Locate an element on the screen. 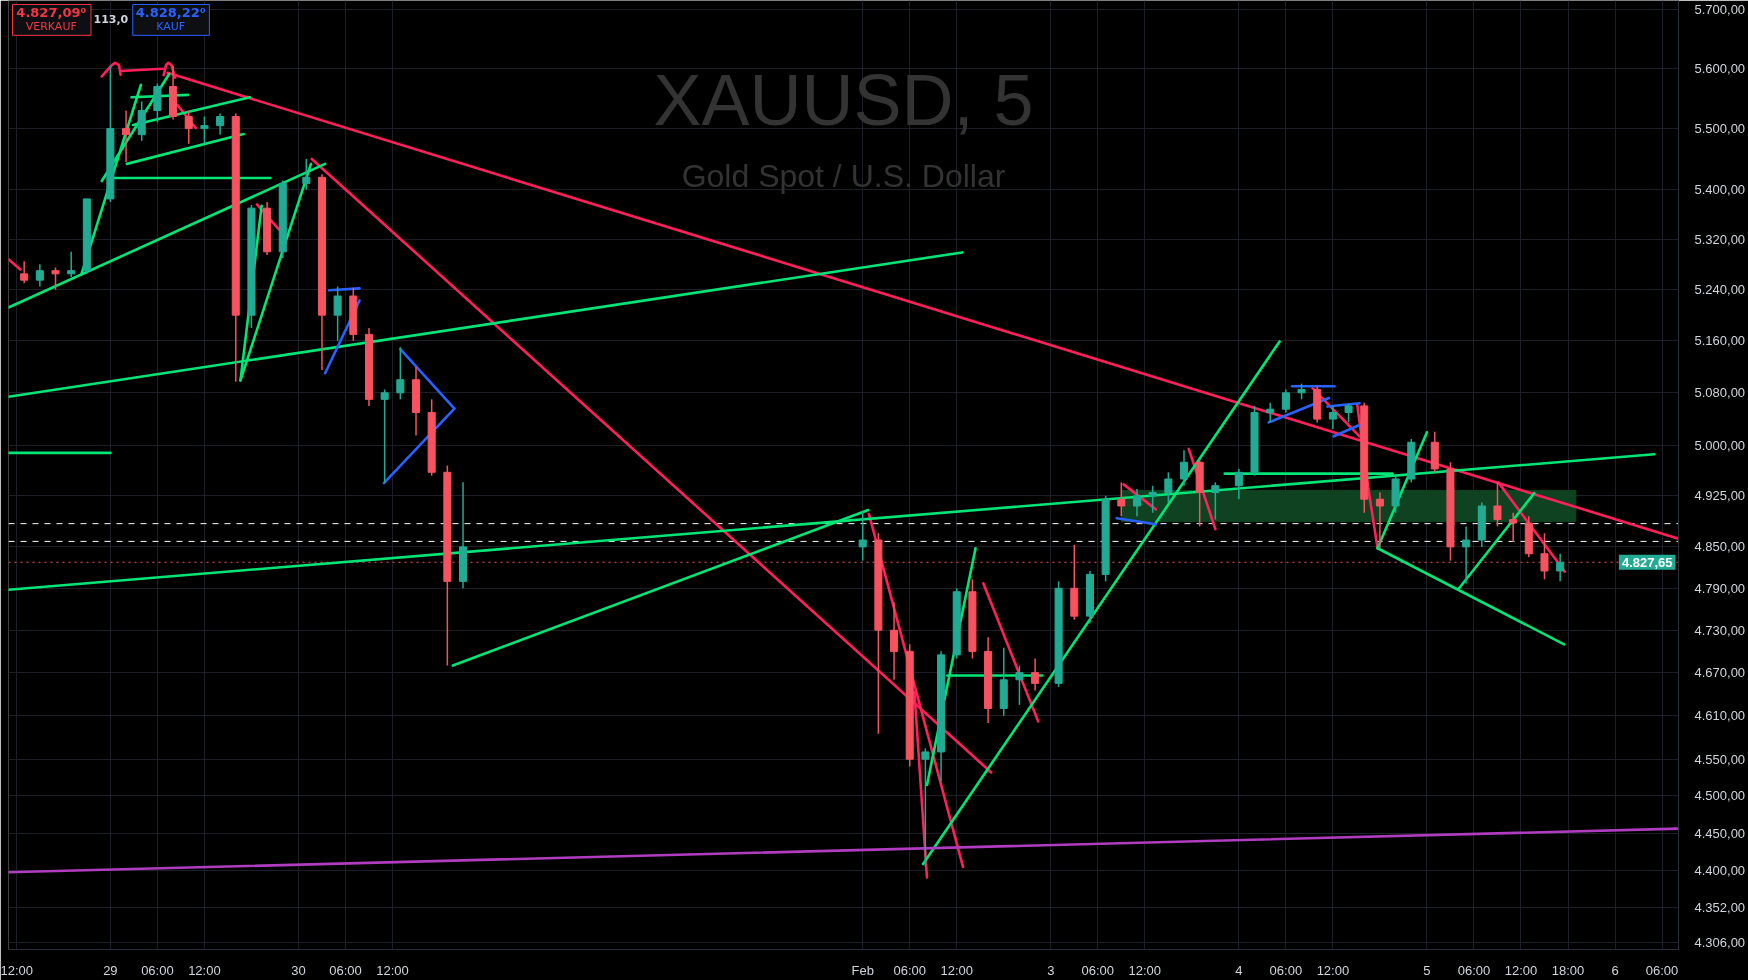 The width and height of the screenshot is (1748, 980). annotation: 4.827,09⁰ is located at coordinates (51, 12).